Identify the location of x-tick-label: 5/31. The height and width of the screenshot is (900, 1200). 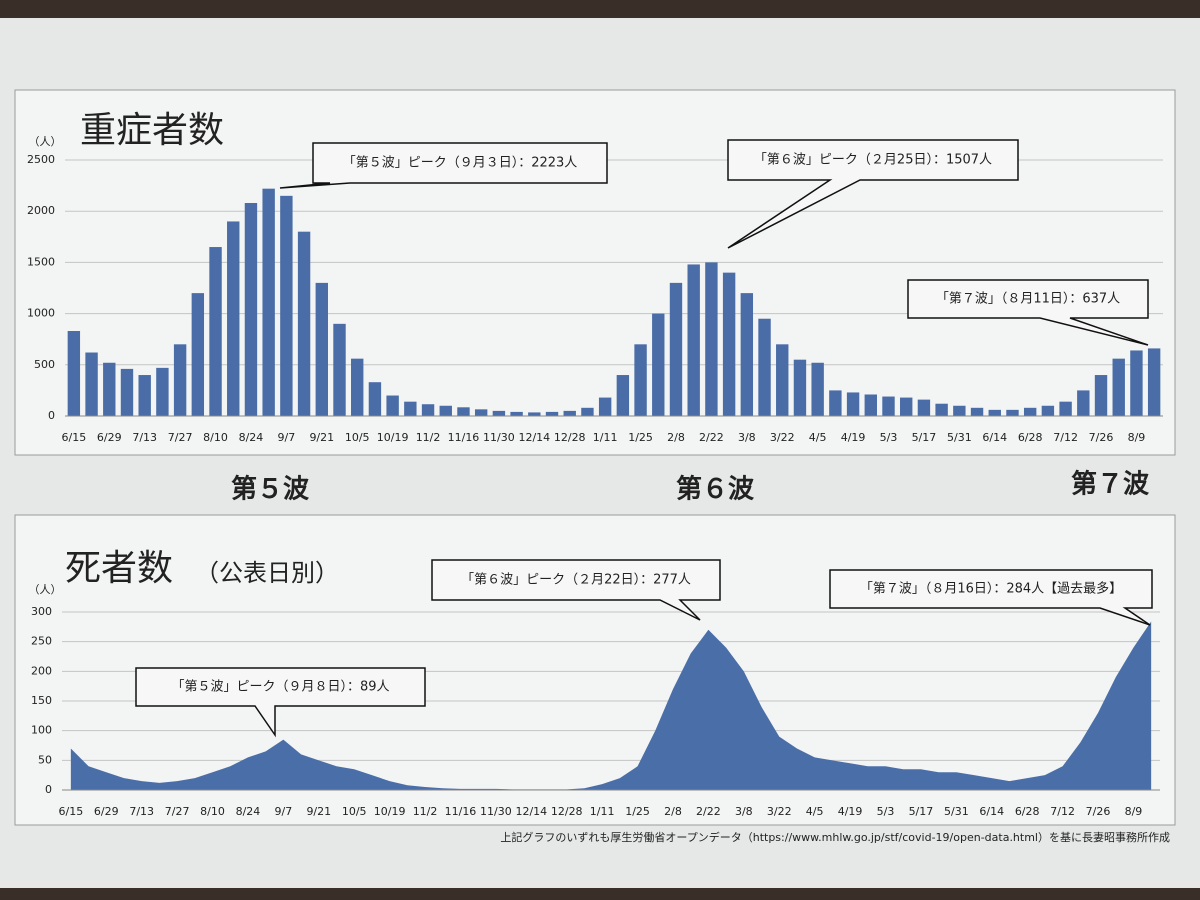
(959, 437).